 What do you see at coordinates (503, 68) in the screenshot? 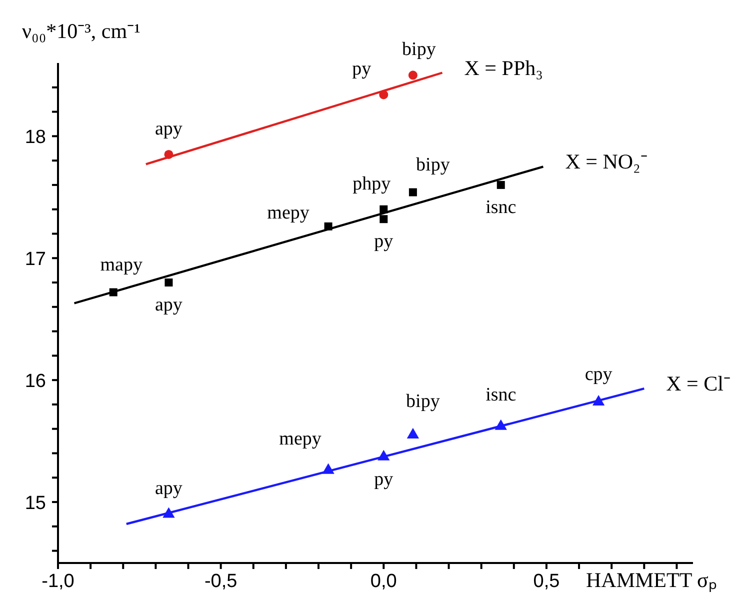
I see `text: X = PPh₃` at bounding box center [503, 68].